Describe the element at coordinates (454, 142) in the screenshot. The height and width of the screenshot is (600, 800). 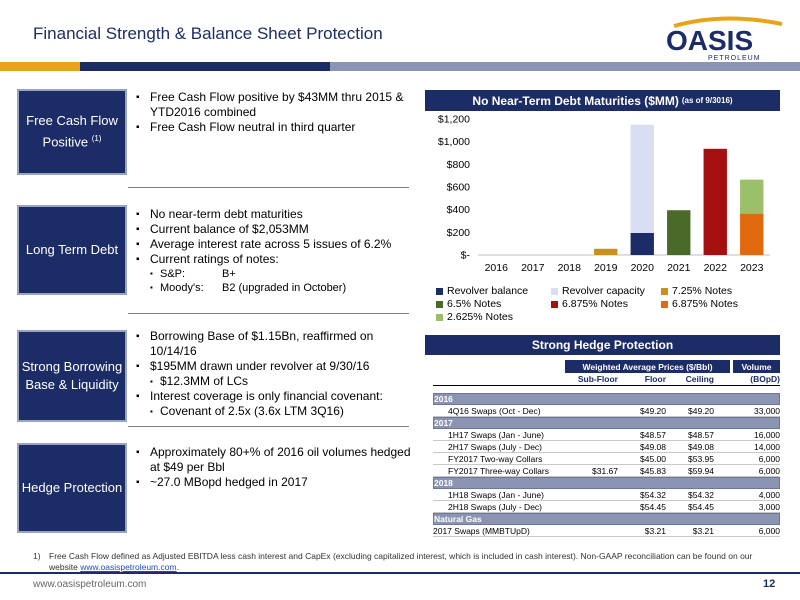
I see `y-tick-label: $1,000` at that location.